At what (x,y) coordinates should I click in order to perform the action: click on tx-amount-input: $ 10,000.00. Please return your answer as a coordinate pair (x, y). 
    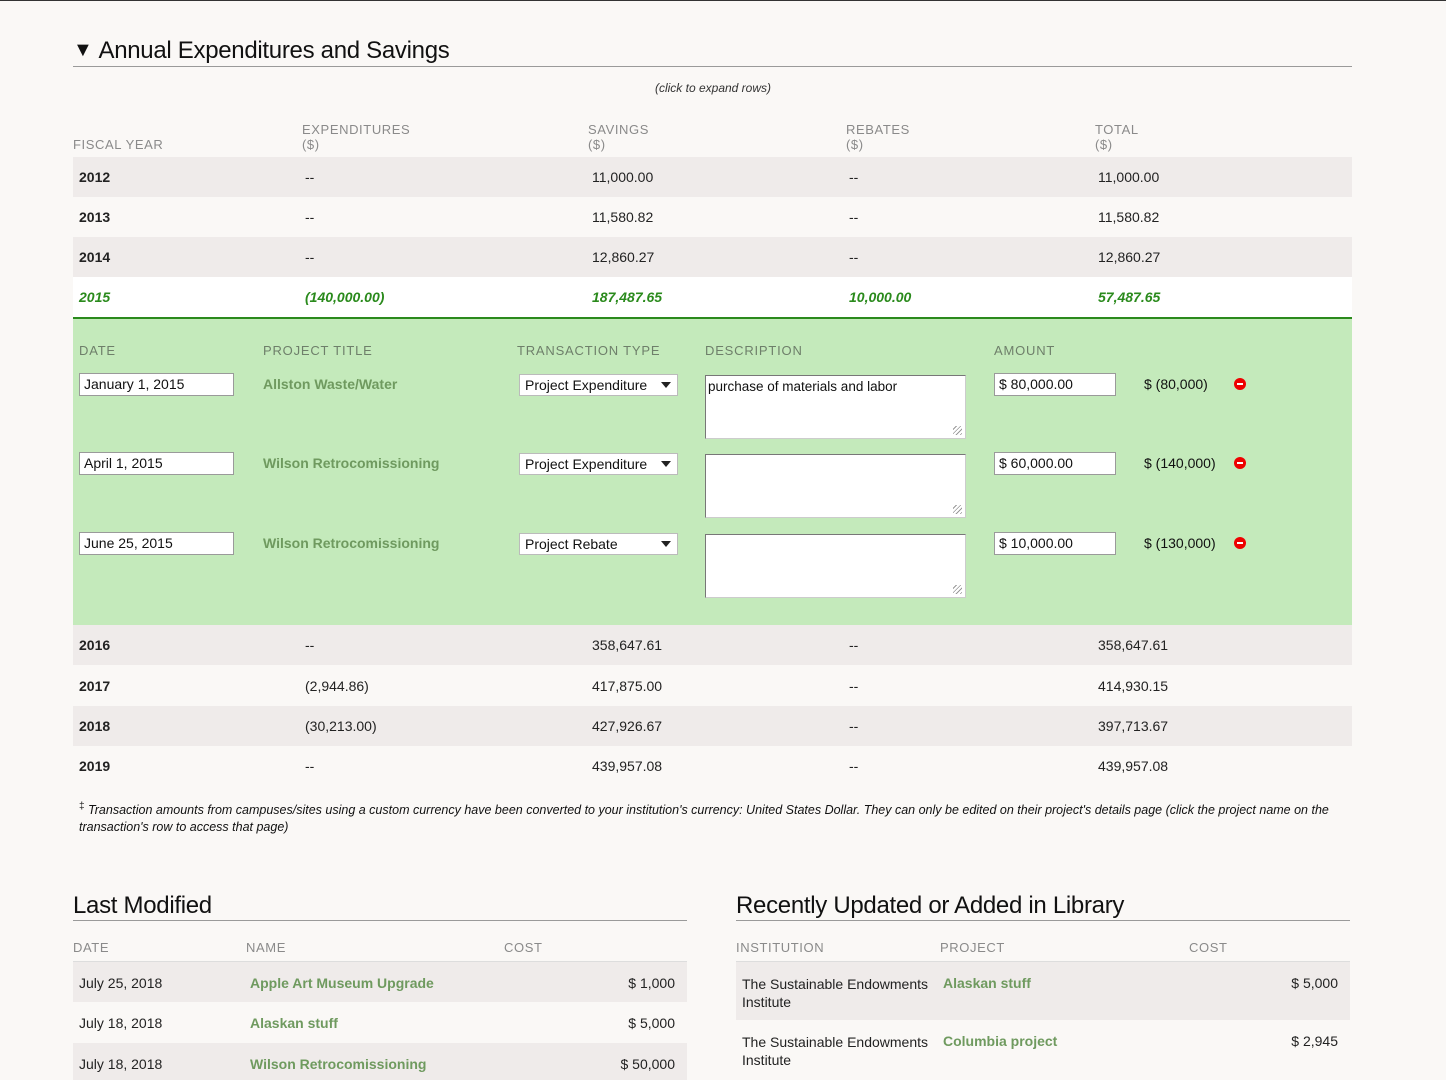
    Looking at the image, I should click on (1055, 543).